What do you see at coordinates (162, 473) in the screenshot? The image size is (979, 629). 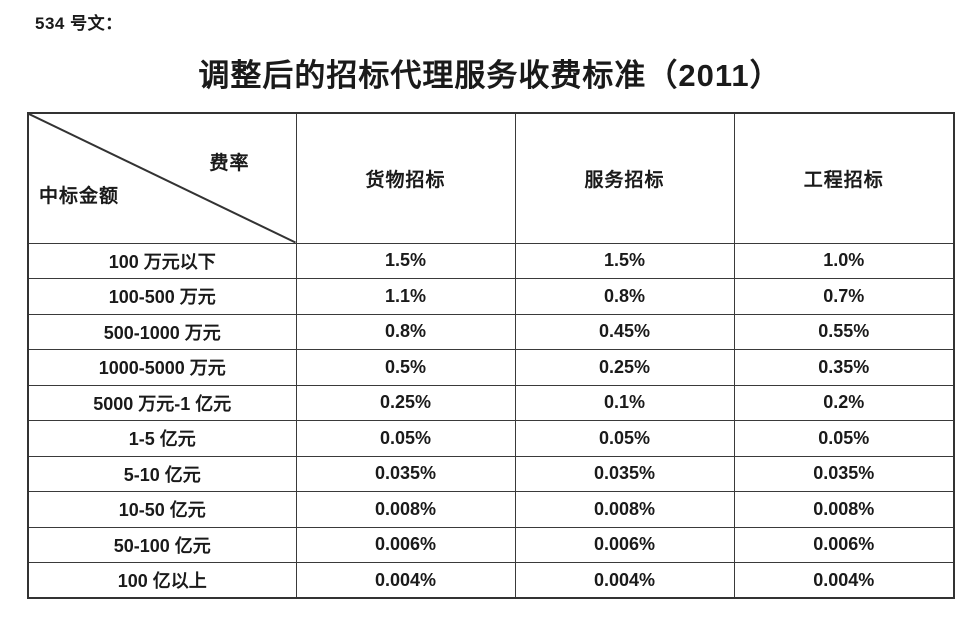 I see `amount-cell: 5-10 亿元` at bounding box center [162, 473].